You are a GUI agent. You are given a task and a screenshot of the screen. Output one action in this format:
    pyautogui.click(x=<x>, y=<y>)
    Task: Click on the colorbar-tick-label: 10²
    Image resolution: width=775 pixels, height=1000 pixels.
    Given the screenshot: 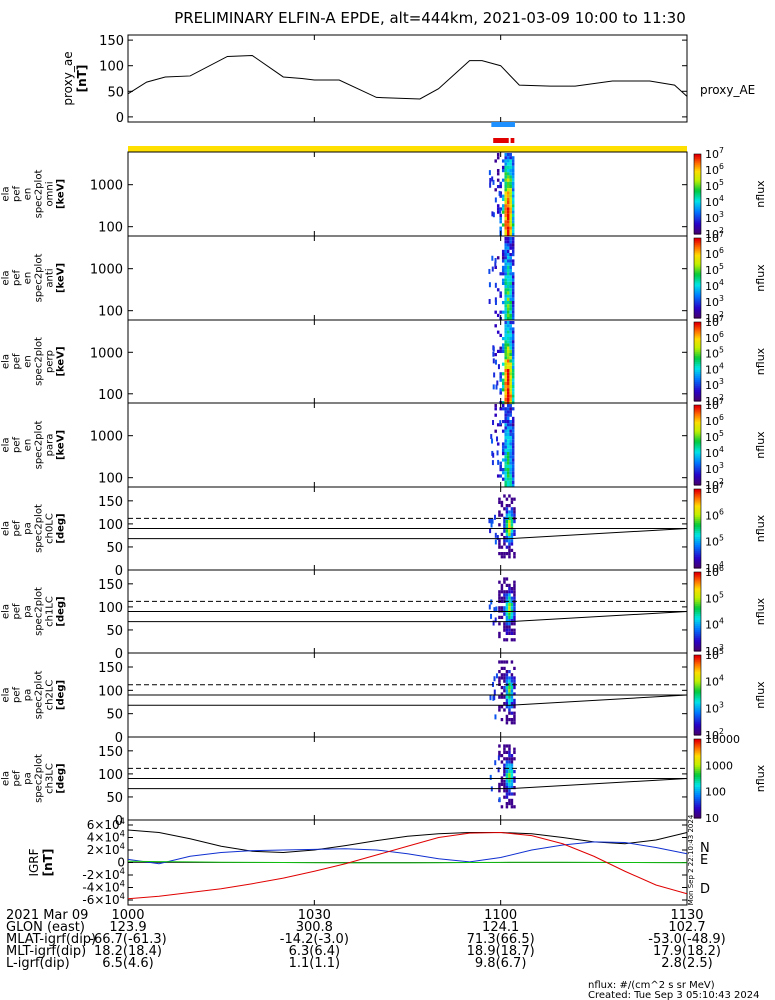 What is the action you would take?
    pyautogui.click(x=714, y=233)
    